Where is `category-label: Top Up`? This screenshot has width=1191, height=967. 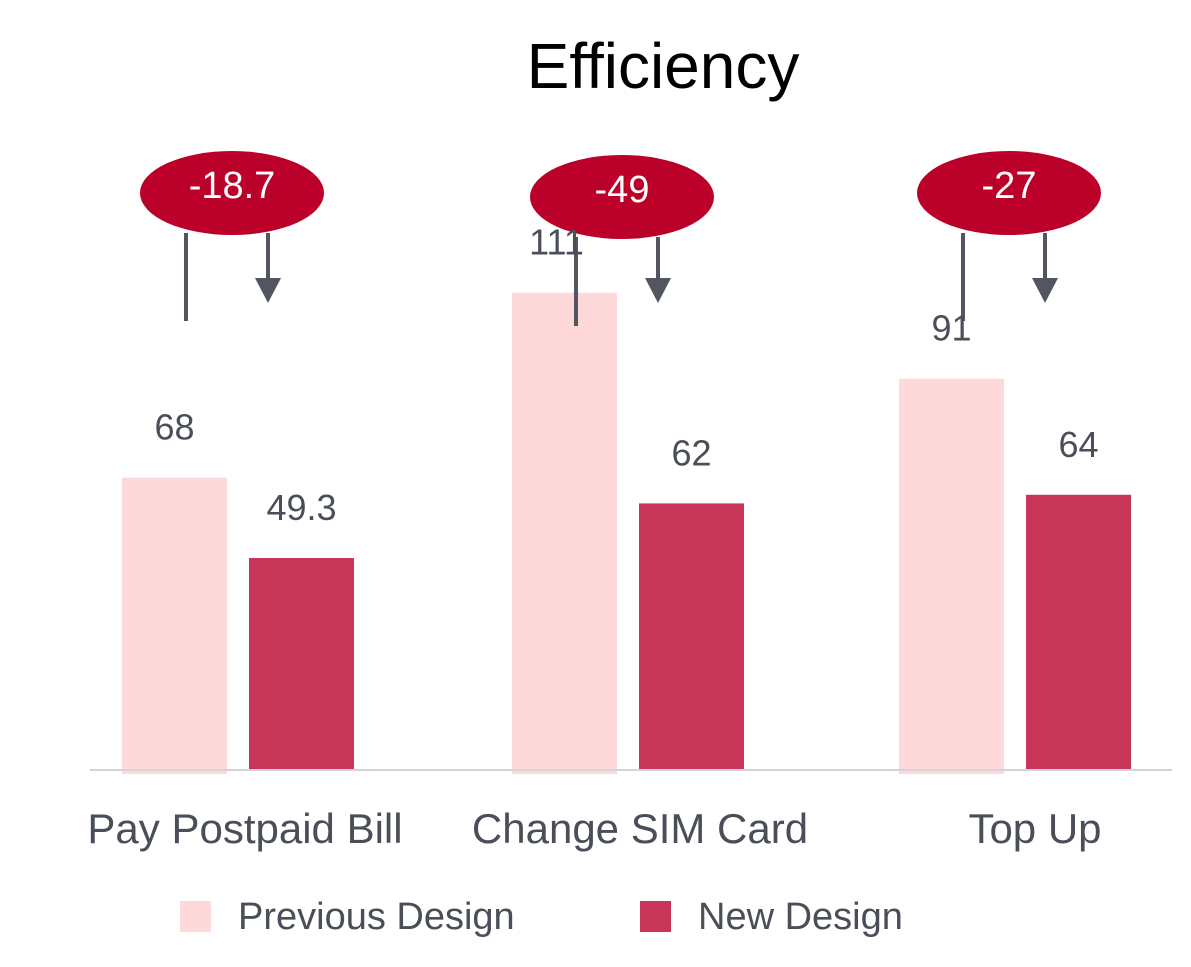 category-label: Top Up is located at coordinates (1034, 828).